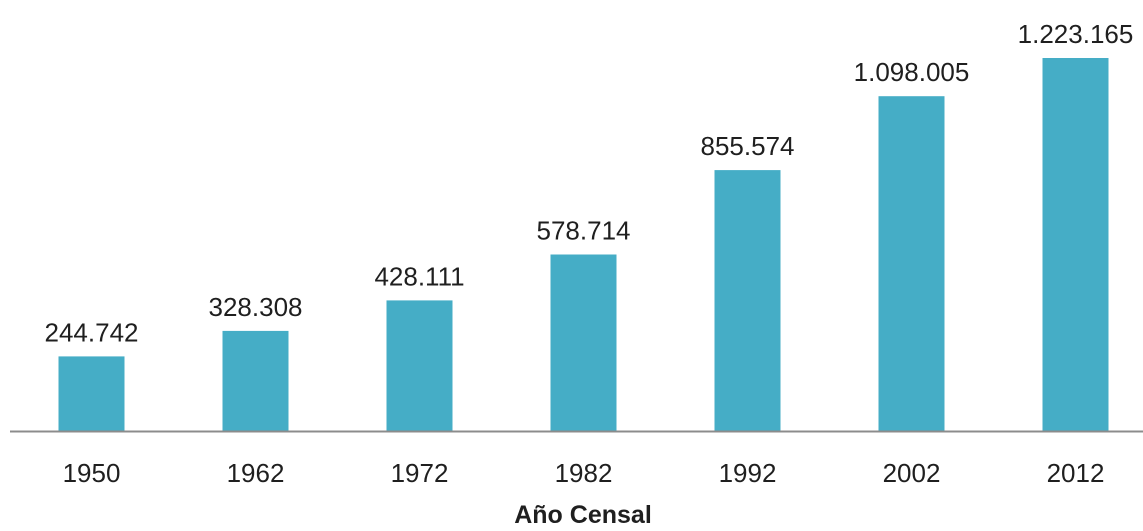 This screenshot has width=1143, height=531. What do you see at coordinates (92, 332) in the screenshot?
I see `value-label-1950: 244.742` at bounding box center [92, 332].